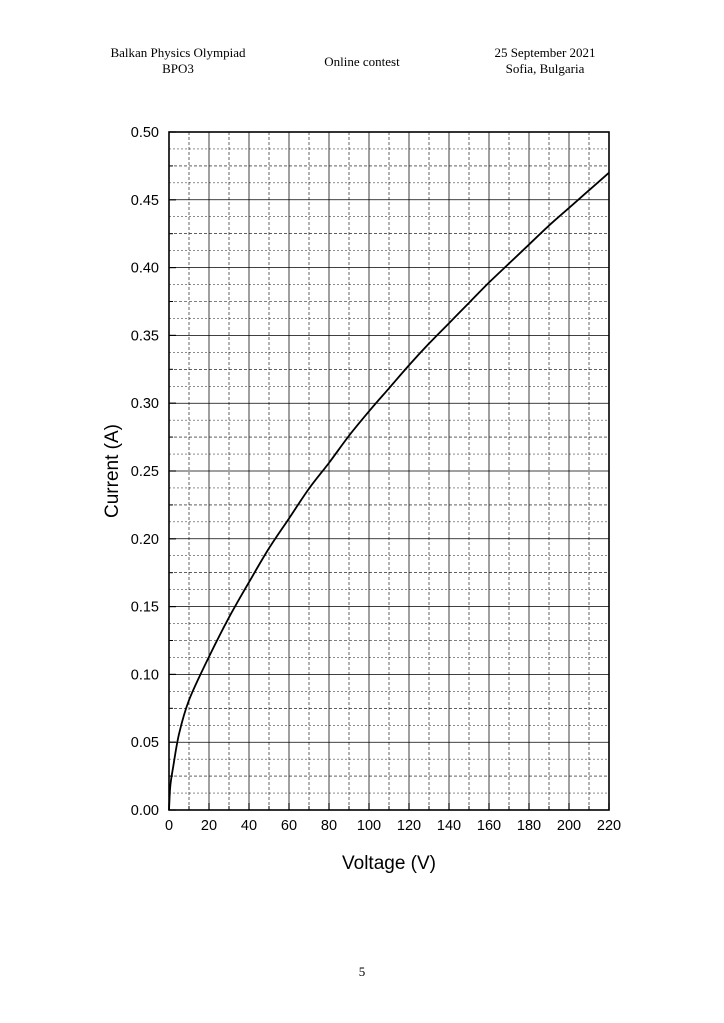 Image resolution: width=724 pixels, height=1023 pixels. Describe the element at coordinates (145, 675) in the screenshot. I see `y-tick-label: 0.10` at that location.